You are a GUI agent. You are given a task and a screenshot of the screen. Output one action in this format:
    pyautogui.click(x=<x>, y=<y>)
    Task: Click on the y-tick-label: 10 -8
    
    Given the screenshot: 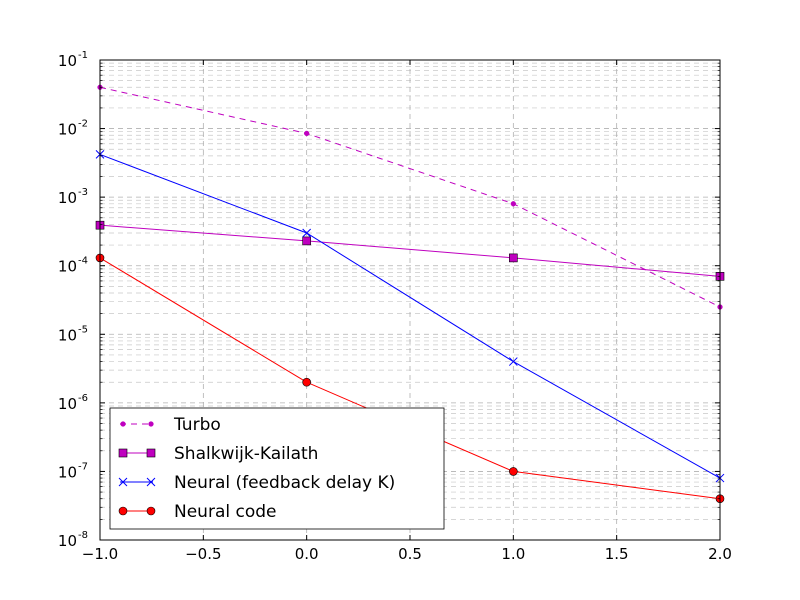 What is the action you would take?
    pyautogui.click(x=73, y=540)
    